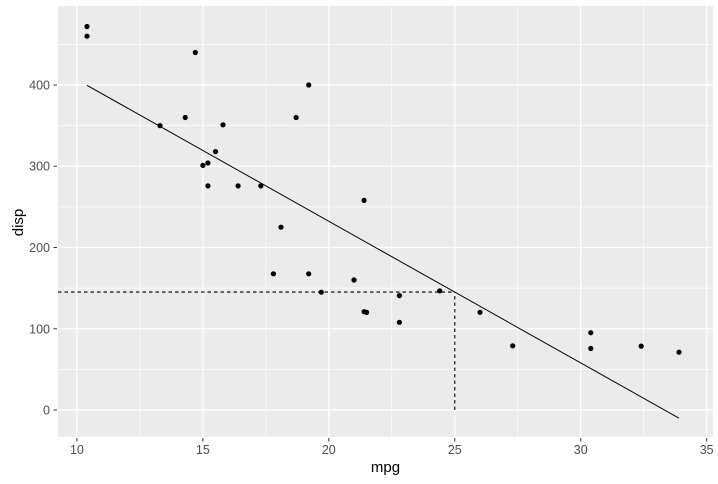 The image size is (718, 484). I want to click on y-tick-label: 0, so click(46, 411).